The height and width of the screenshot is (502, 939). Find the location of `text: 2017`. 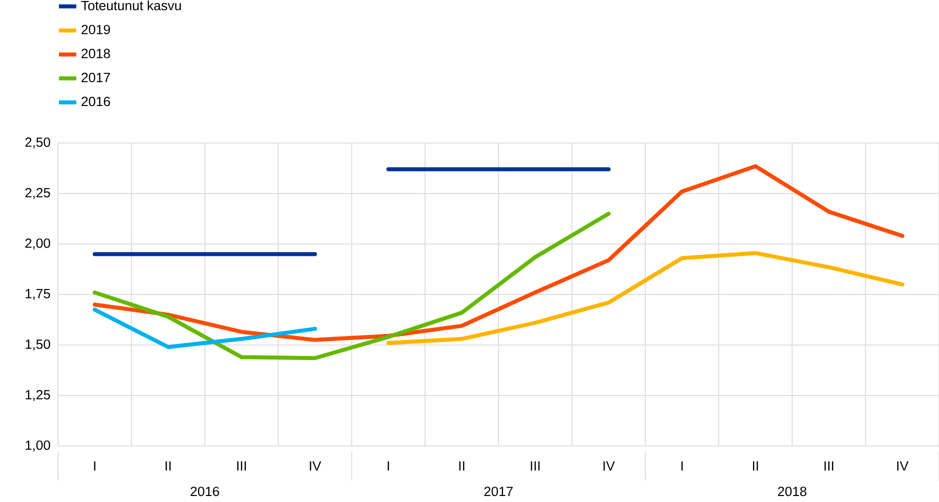

text: 2017 is located at coordinates (498, 491).